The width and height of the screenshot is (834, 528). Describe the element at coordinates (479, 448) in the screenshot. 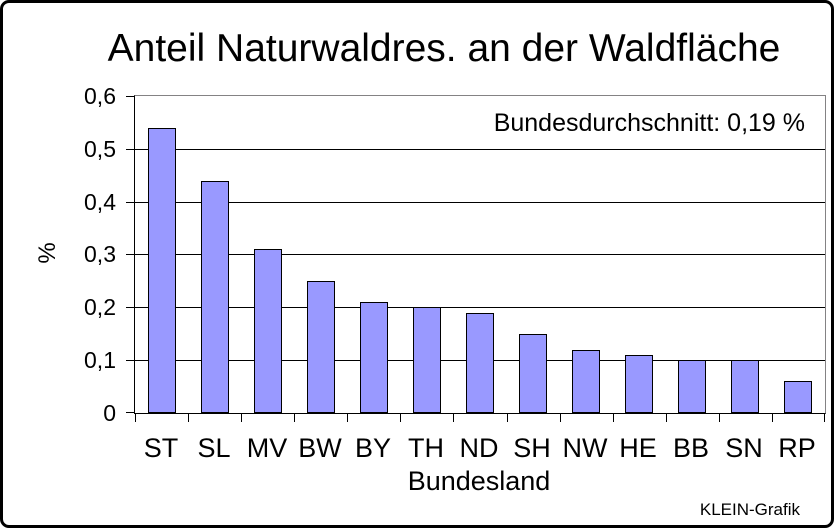

I see `x-axis-tick-label: ND` at that location.